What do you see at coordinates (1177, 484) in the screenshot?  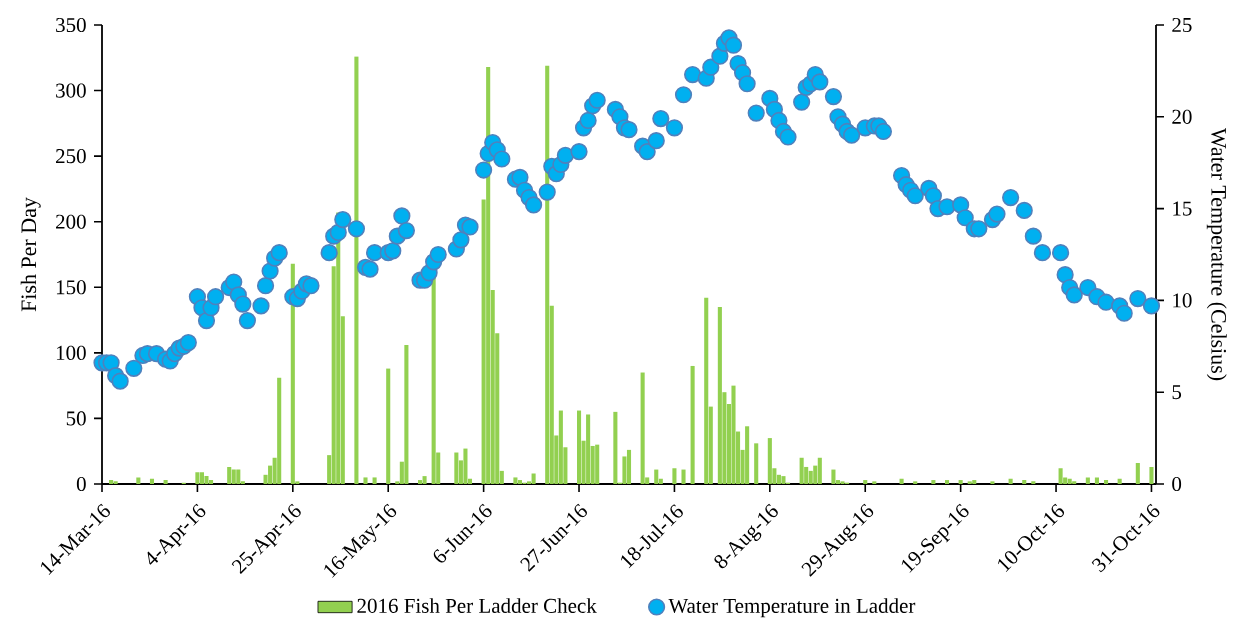 I see `y2-tick-label: 0` at bounding box center [1177, 484].